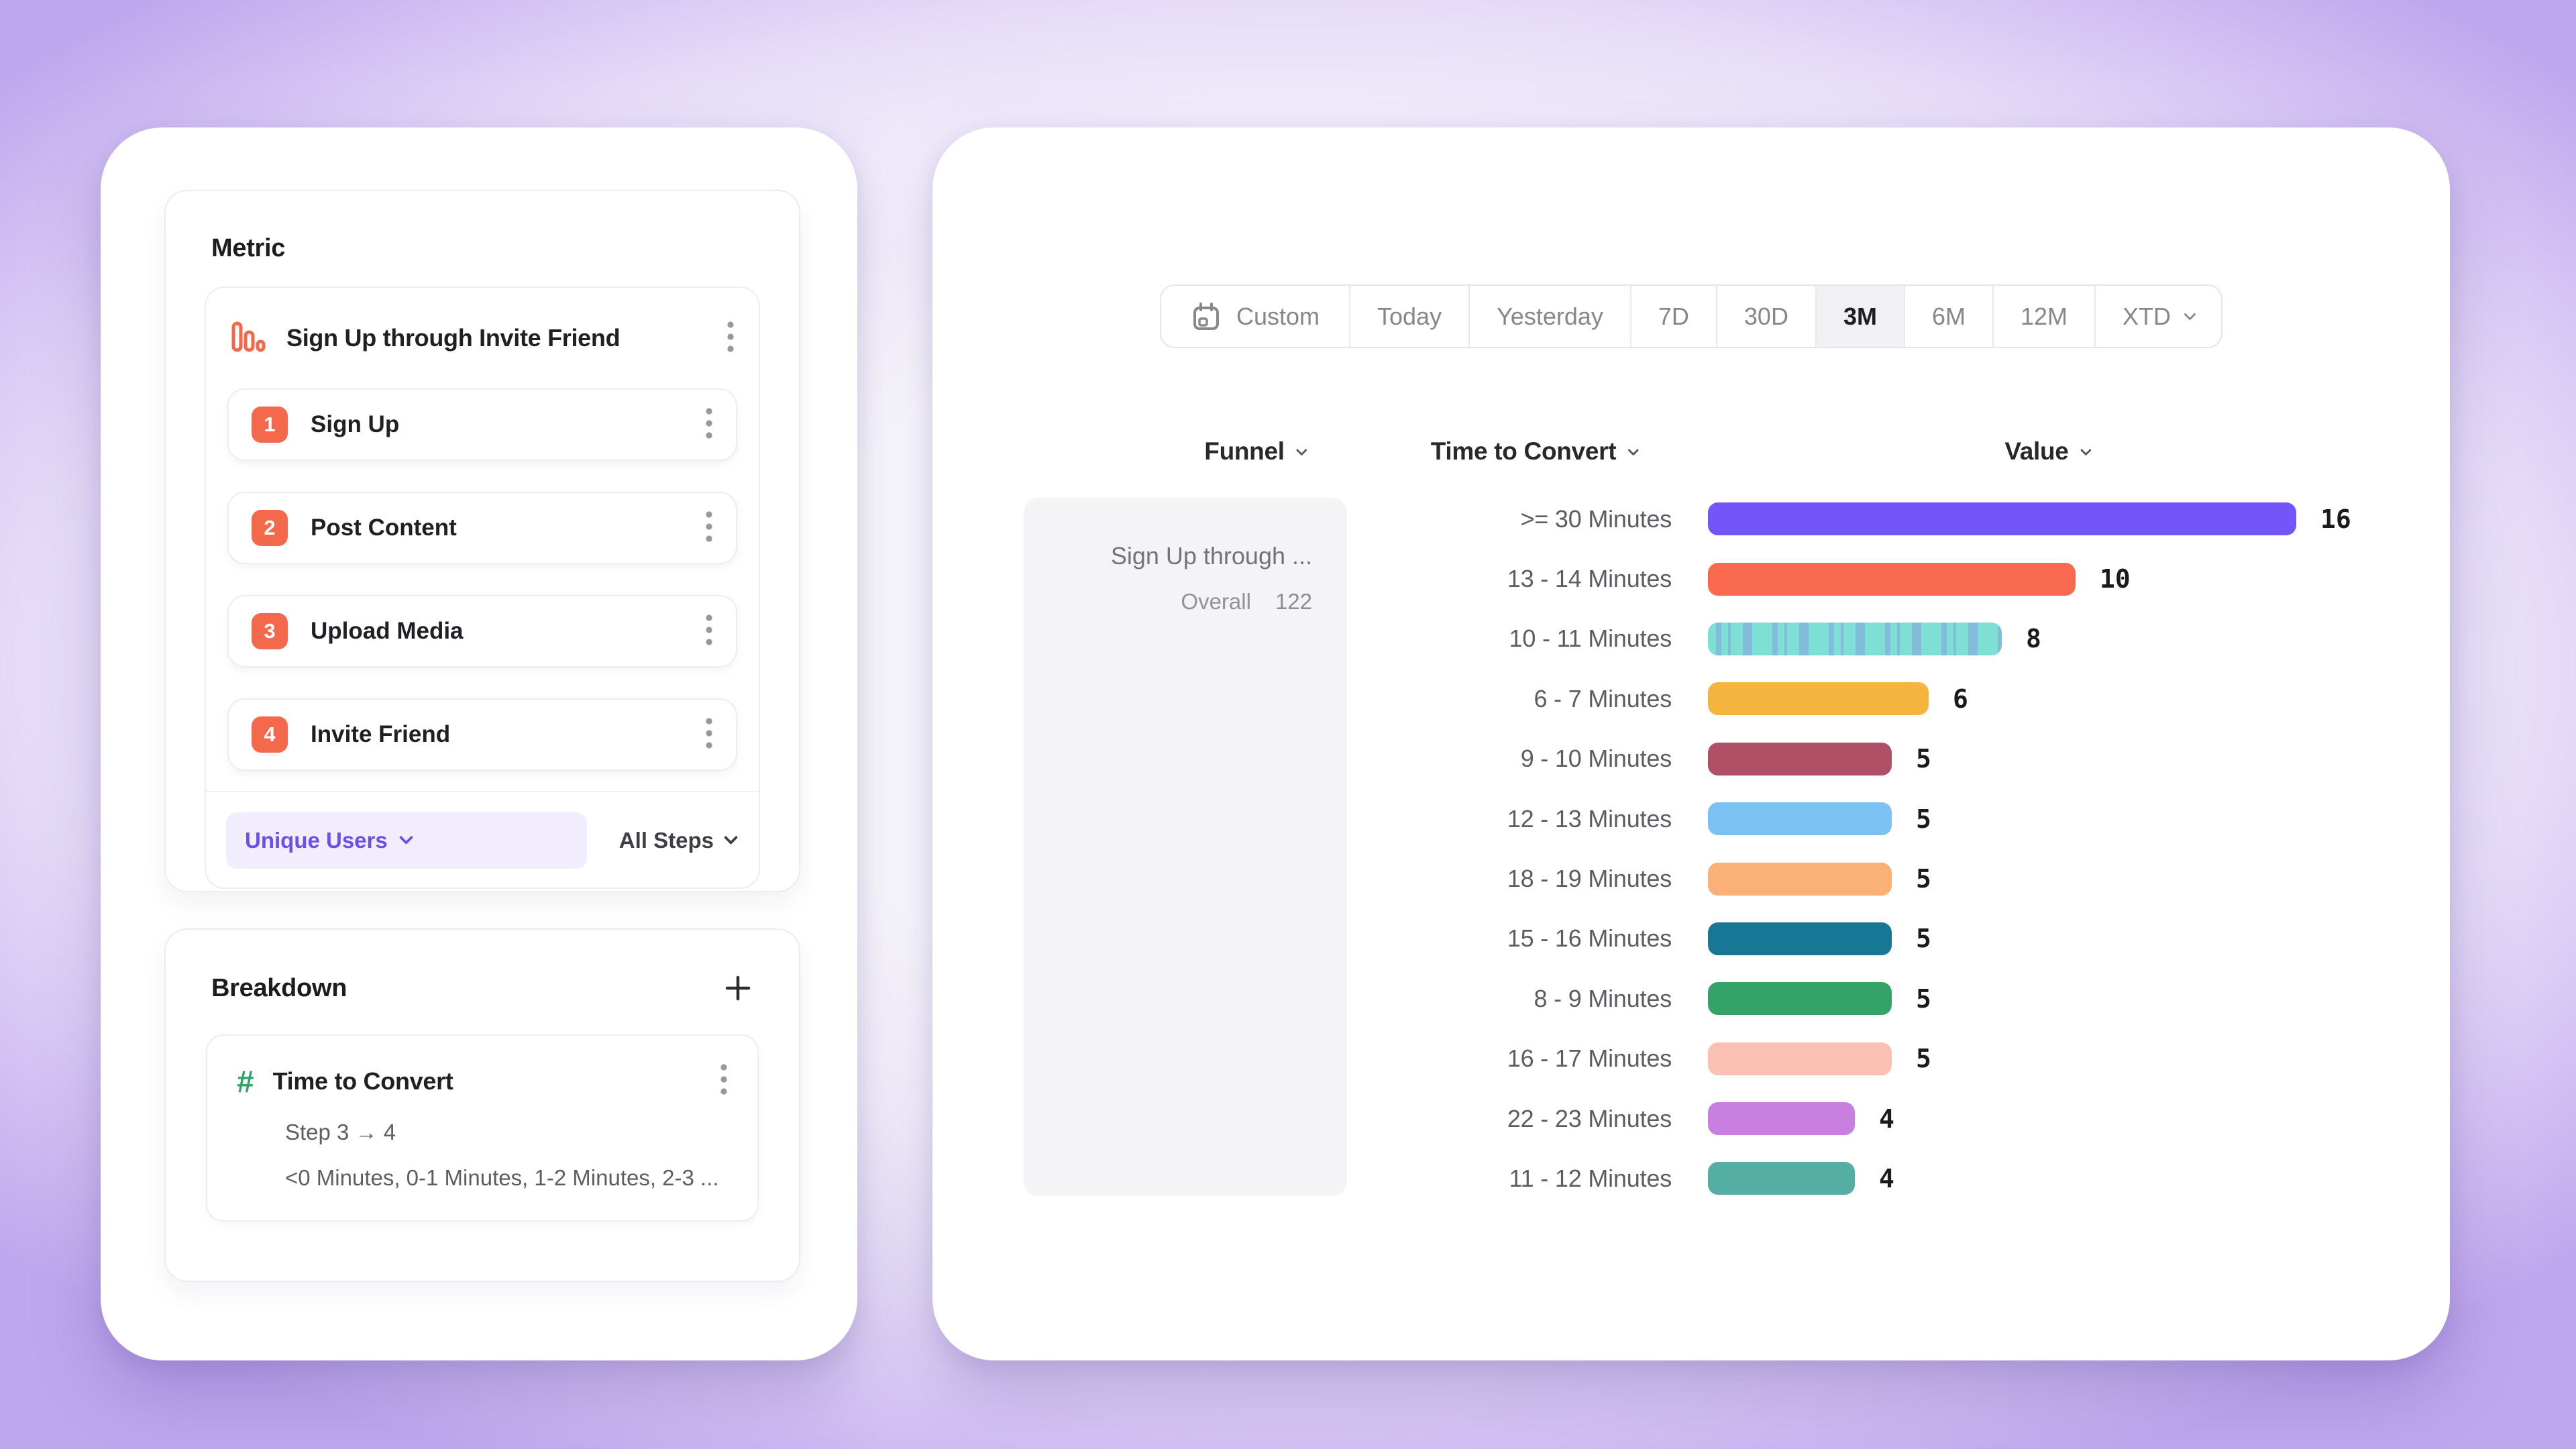 This screenshot has width=2576, height=1449. Describe the element at coordinates (679, 840) in the screenshot. I see `steps-filter-dropdown: All Steps` at that location.